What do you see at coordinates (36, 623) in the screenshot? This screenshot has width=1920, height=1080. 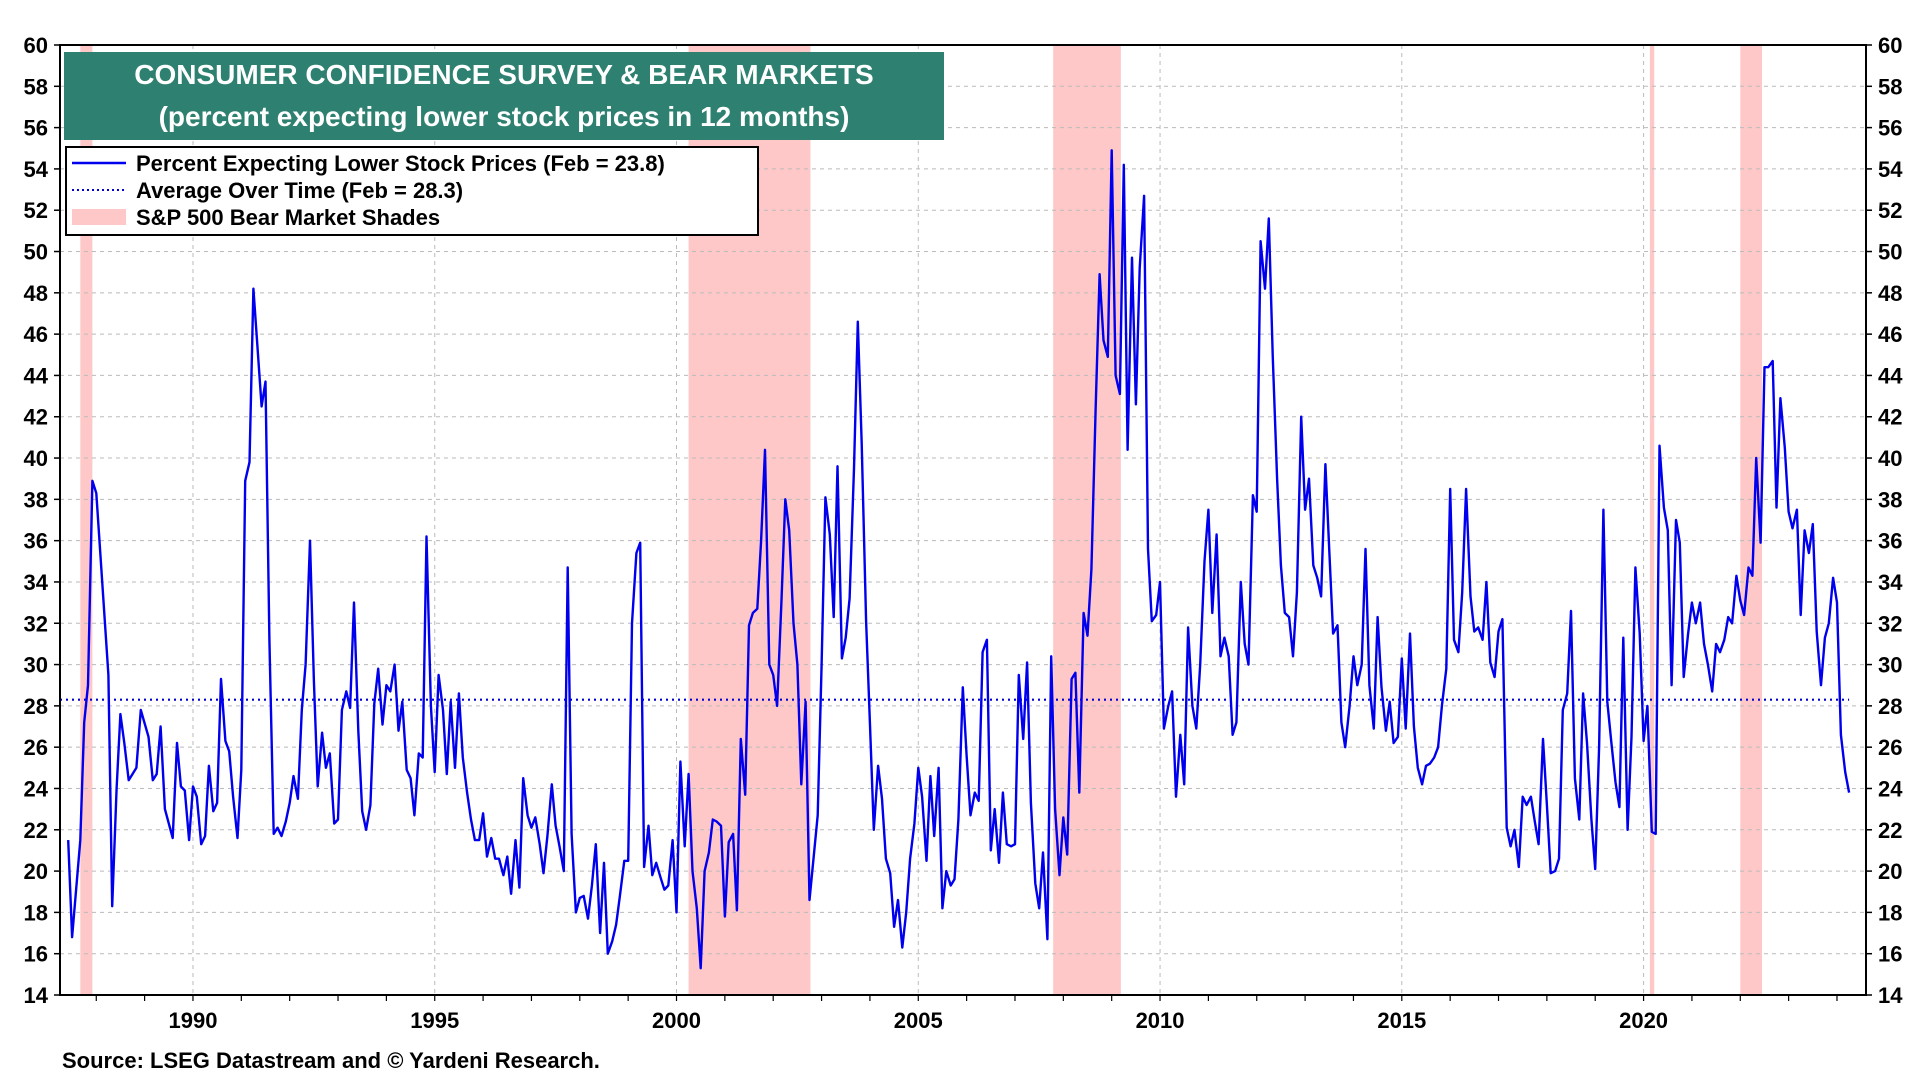 I see `y-tick-label-left: 32` at bounding box center [36, 623].